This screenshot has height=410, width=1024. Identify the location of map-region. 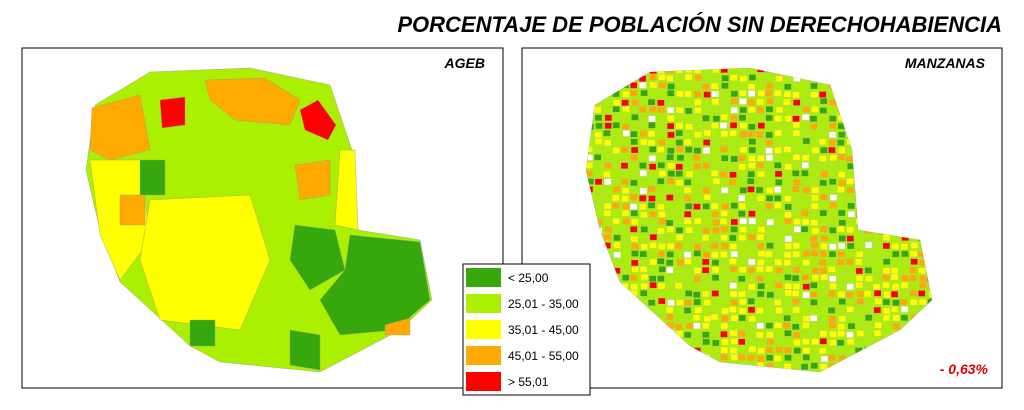
(346, 190).